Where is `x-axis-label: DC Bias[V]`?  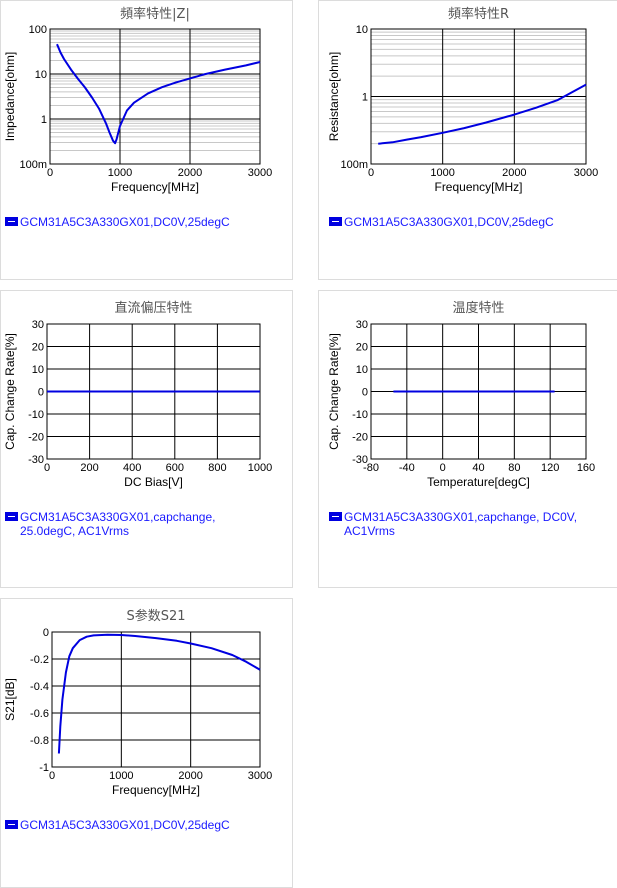
x-axis-label: DC Bias[V] is located at coordinates (153, 482).